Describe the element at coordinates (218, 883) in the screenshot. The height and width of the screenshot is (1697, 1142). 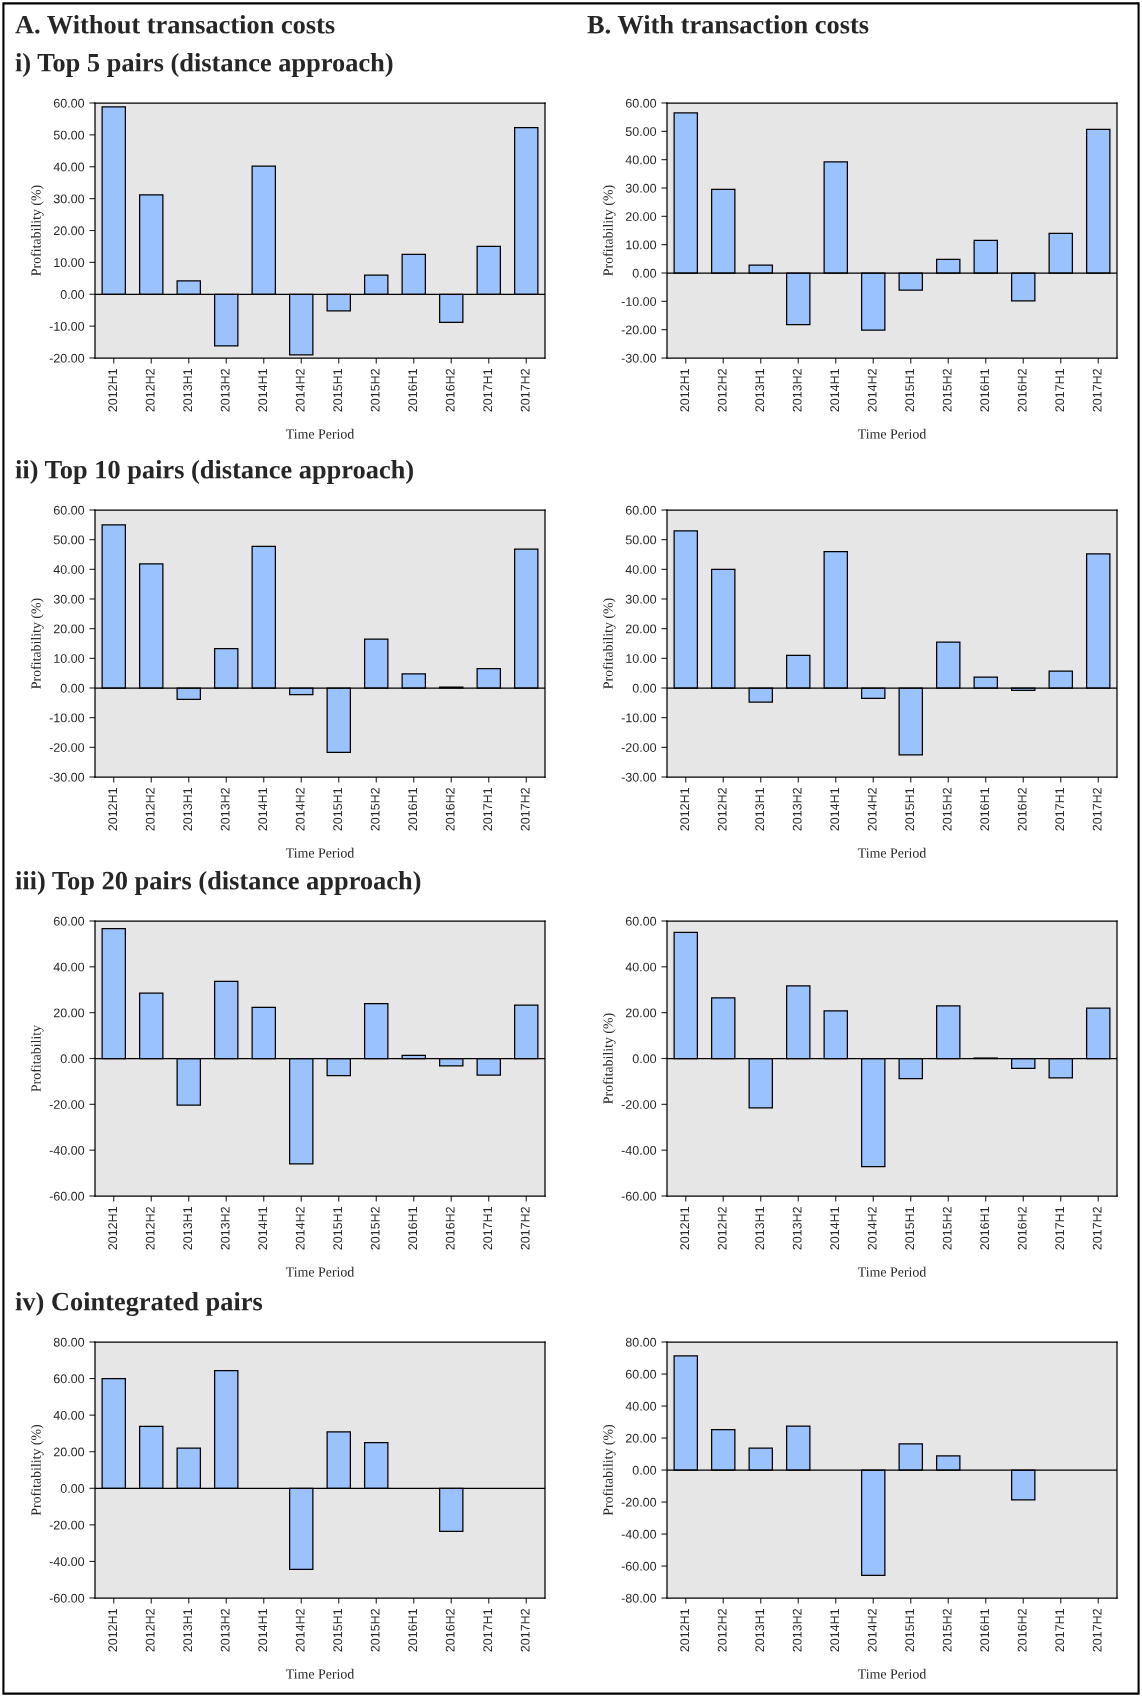
I see `chart-title: iii) Top 20 pairs (distance approach)` at that location.